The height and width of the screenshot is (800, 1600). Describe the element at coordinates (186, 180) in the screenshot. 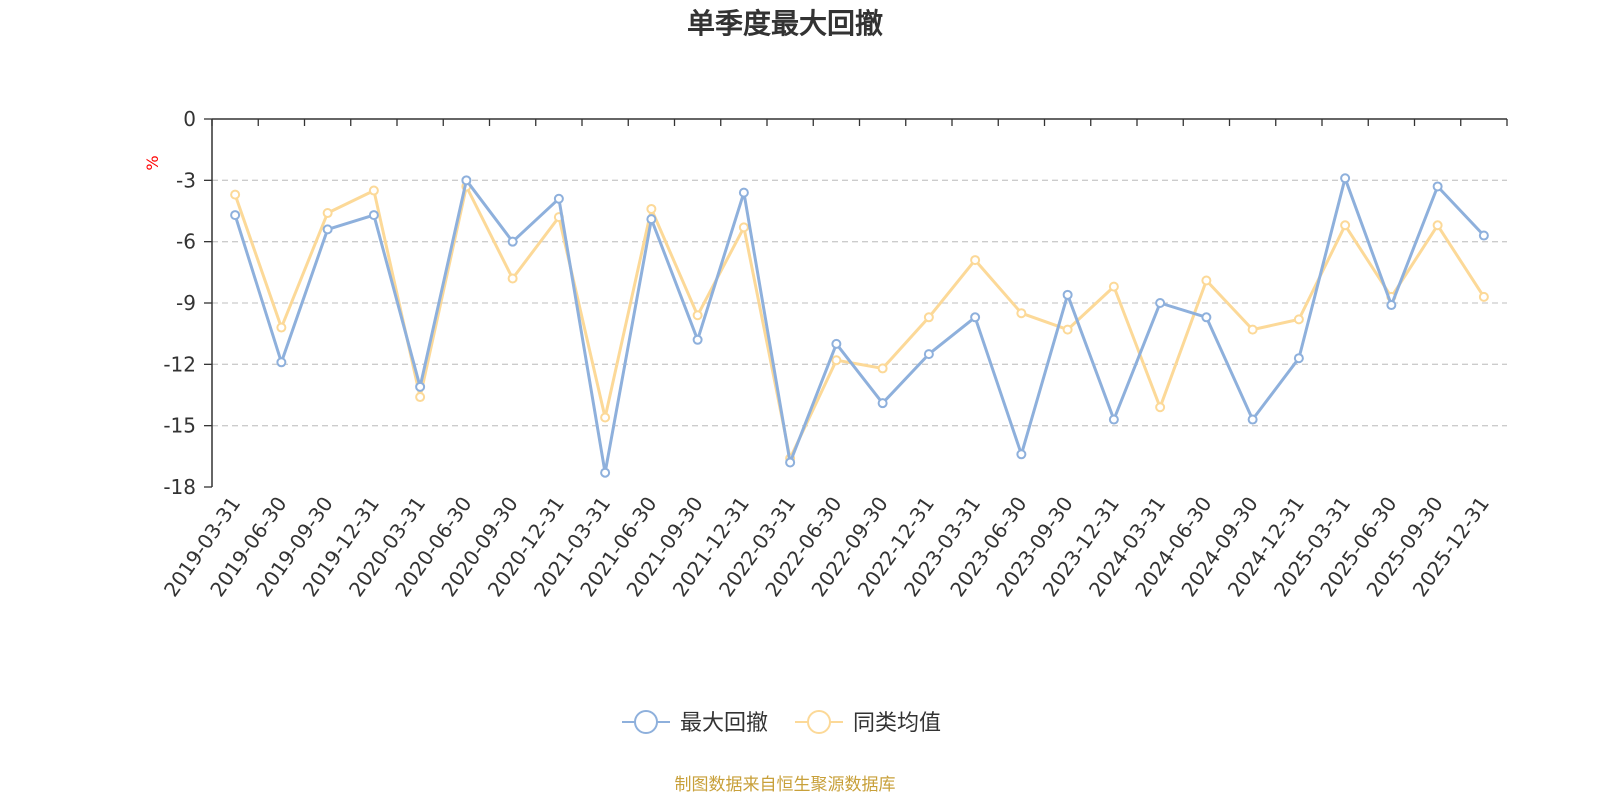

I see `y-tick-label: -3` at that location.